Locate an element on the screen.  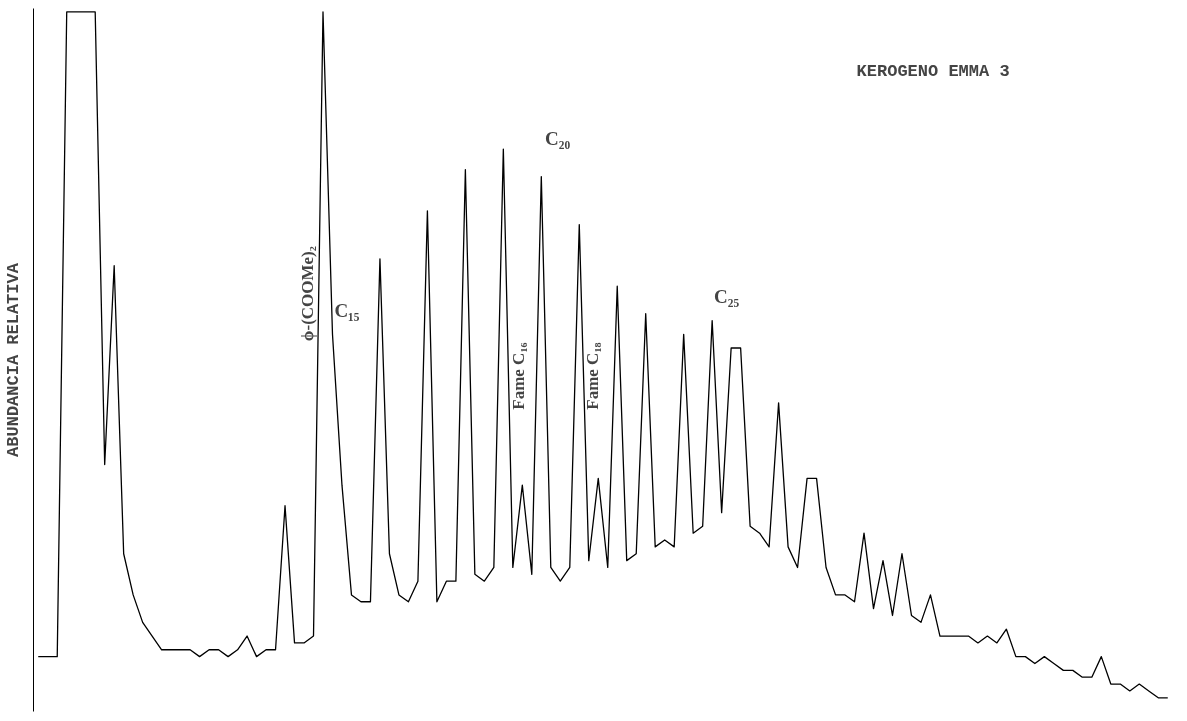
annotation: Fame C₁₆ is located at coordinates (519, 376).